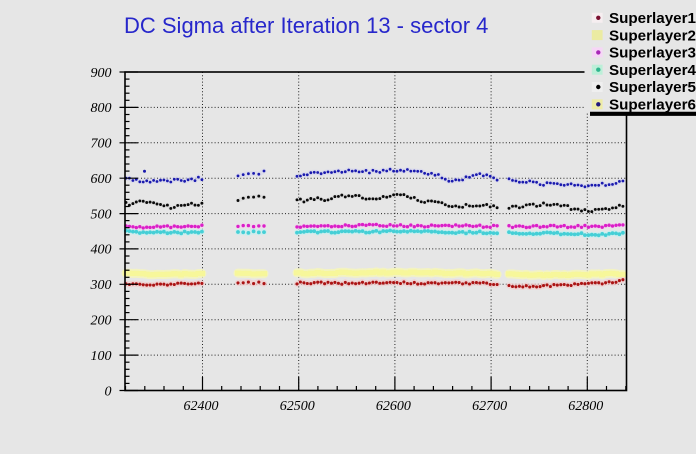 The height and width of the screenshot is (454, 696). I want to click on svg-text: 200, so click(101, 321).